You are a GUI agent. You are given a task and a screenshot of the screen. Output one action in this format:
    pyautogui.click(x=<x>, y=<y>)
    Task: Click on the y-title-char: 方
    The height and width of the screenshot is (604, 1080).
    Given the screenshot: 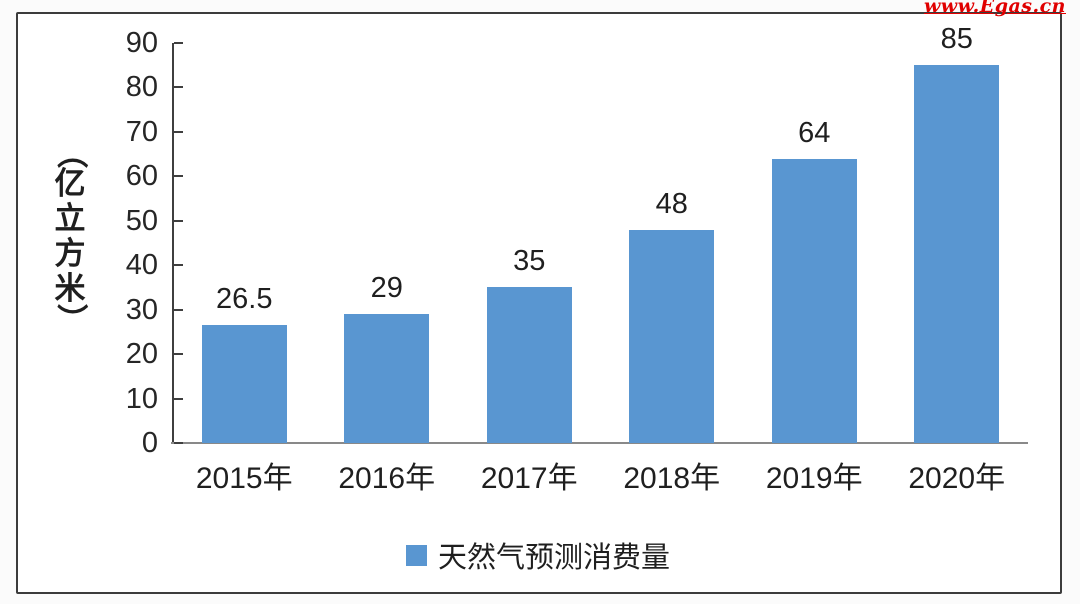 What is the action you would take?
    pyautogui.click(x=70, y=253)
    